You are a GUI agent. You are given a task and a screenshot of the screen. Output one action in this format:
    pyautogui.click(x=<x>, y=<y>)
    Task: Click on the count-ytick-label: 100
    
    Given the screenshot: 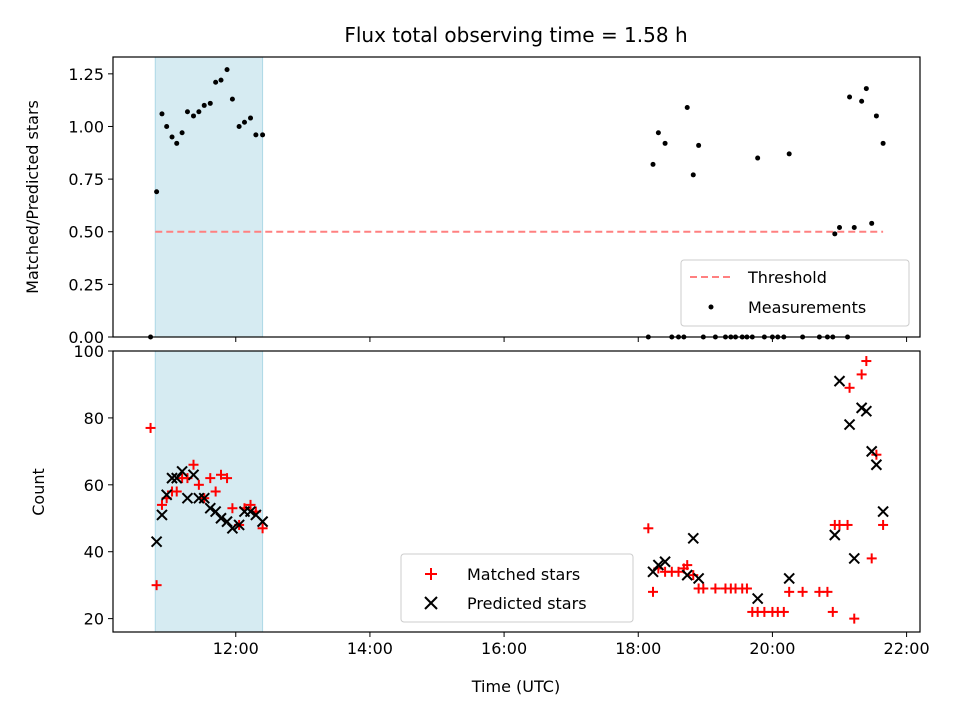 What is the action you would take?
    pyautogui.click(x=88, y=351)
    